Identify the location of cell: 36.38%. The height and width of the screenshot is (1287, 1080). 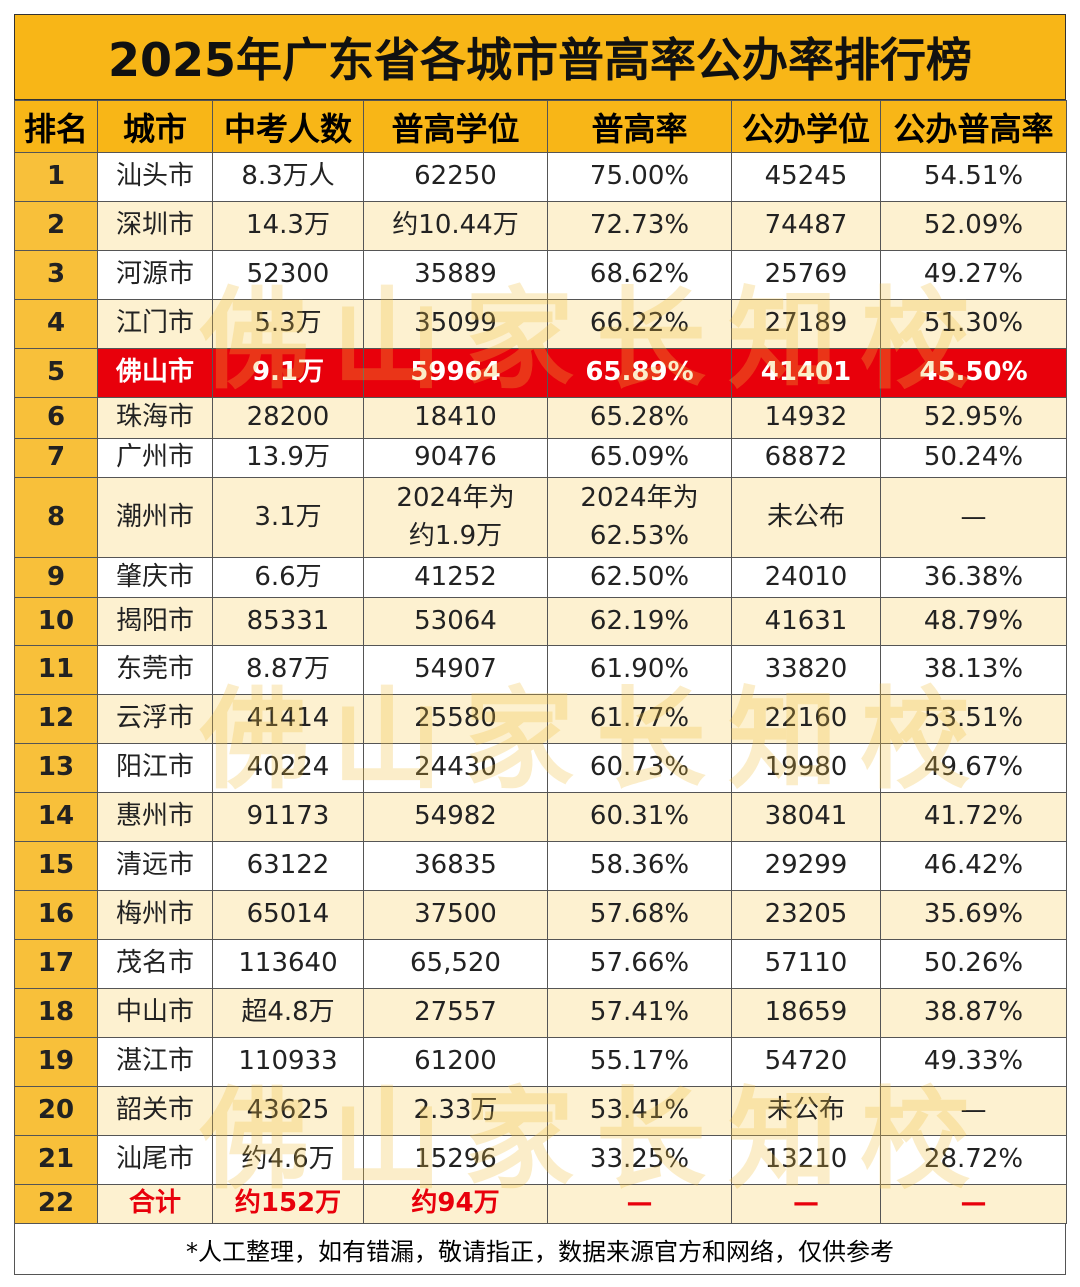
(973, 577).